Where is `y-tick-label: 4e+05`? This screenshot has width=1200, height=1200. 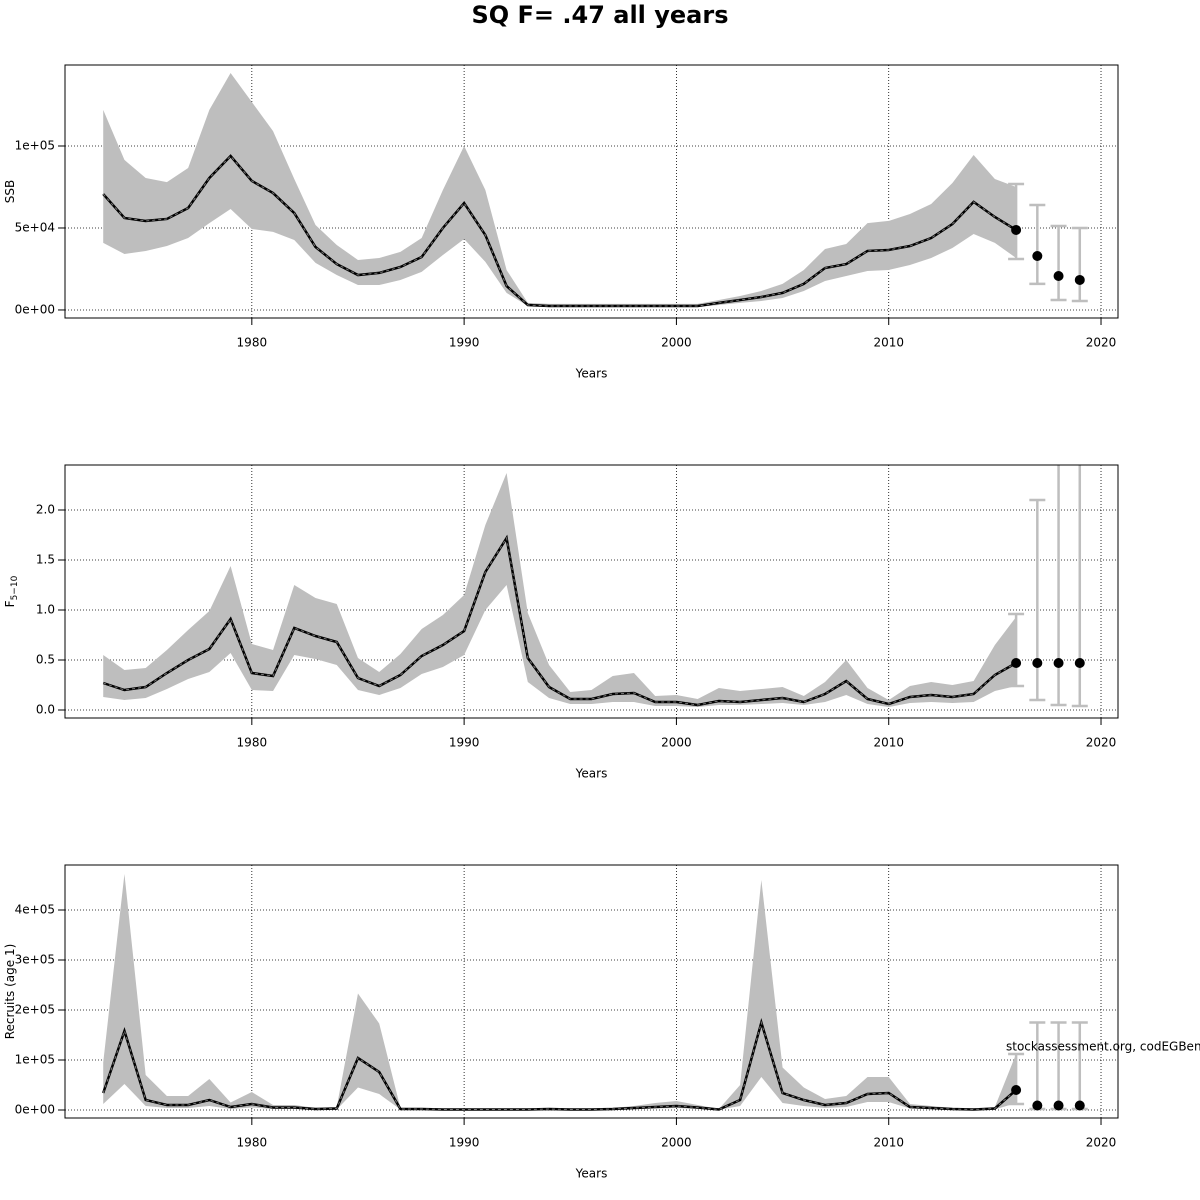 y-tick-label: 4e+05 is located at coordinates (35, 910).